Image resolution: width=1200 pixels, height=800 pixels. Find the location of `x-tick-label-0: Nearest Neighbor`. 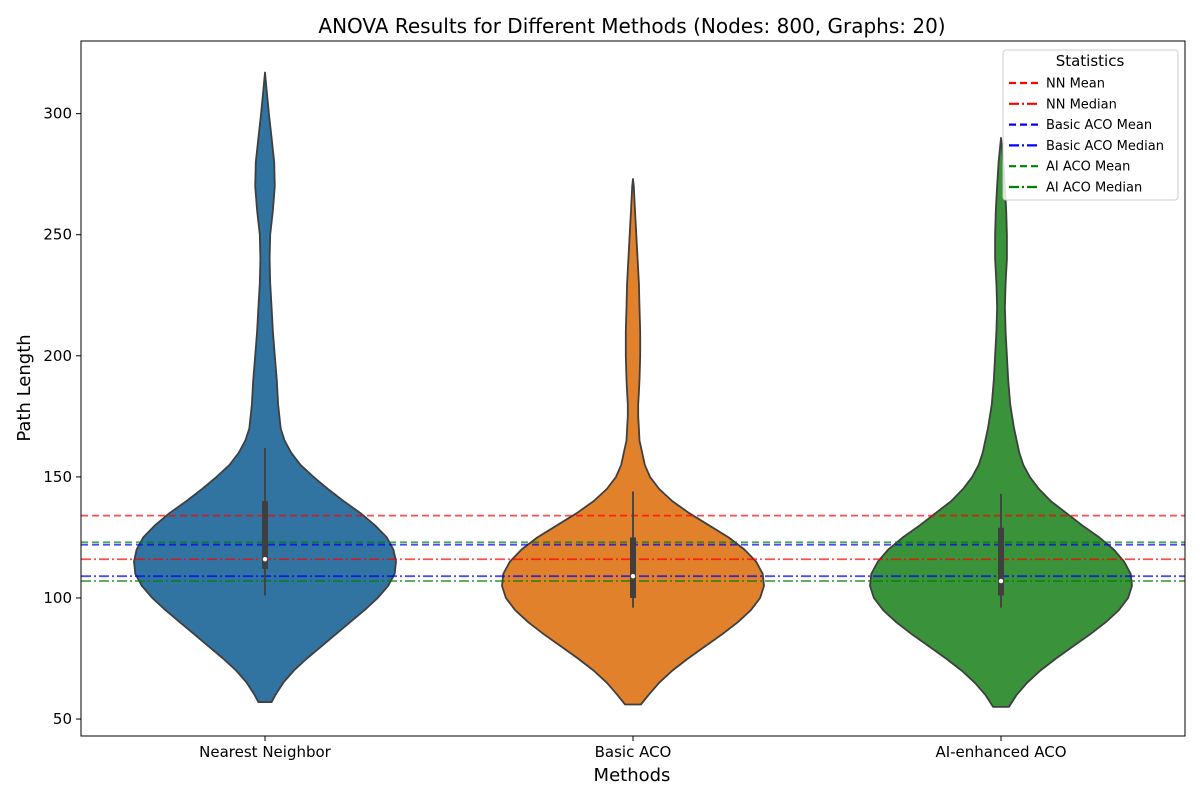

x-tick-label-0: Nearest Neighbor is located at coordinates (265, 752).